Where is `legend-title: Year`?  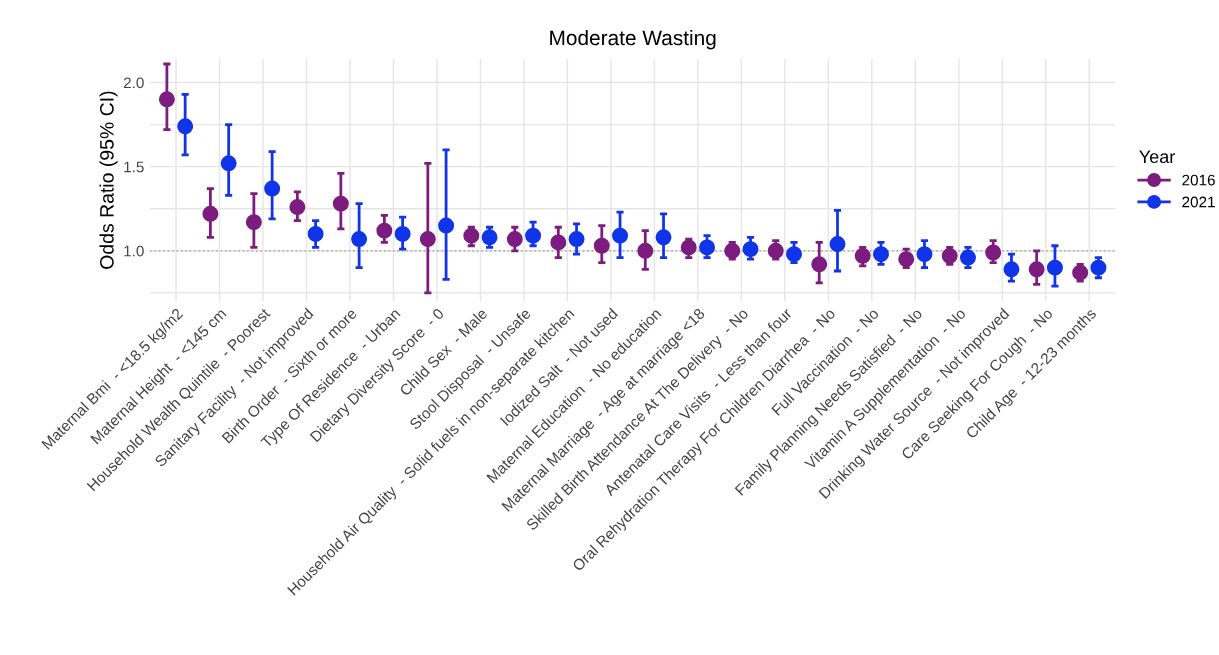
legend-title: Year is located at coordinates (1157, 157).